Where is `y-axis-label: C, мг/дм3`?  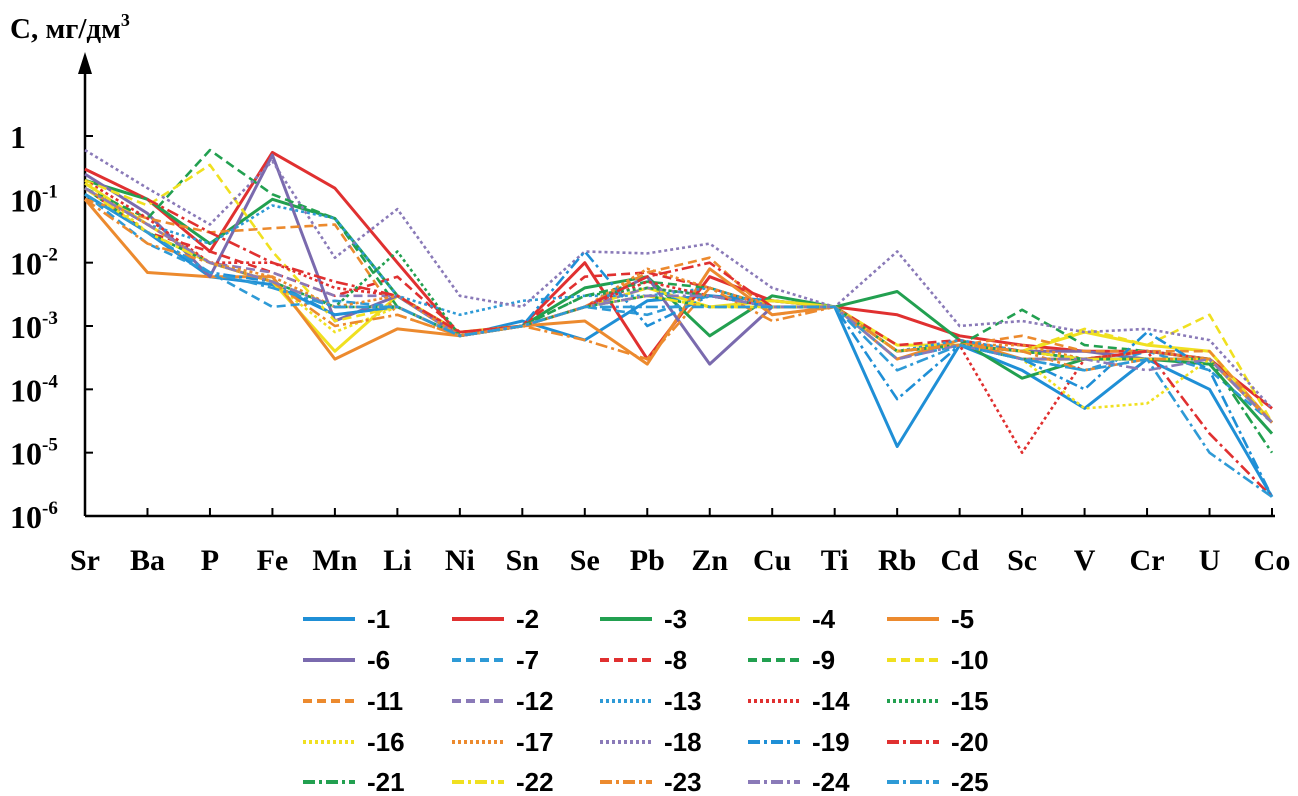
y-axis-label: C, мг/дм3 is located at coordinates (70, 27).